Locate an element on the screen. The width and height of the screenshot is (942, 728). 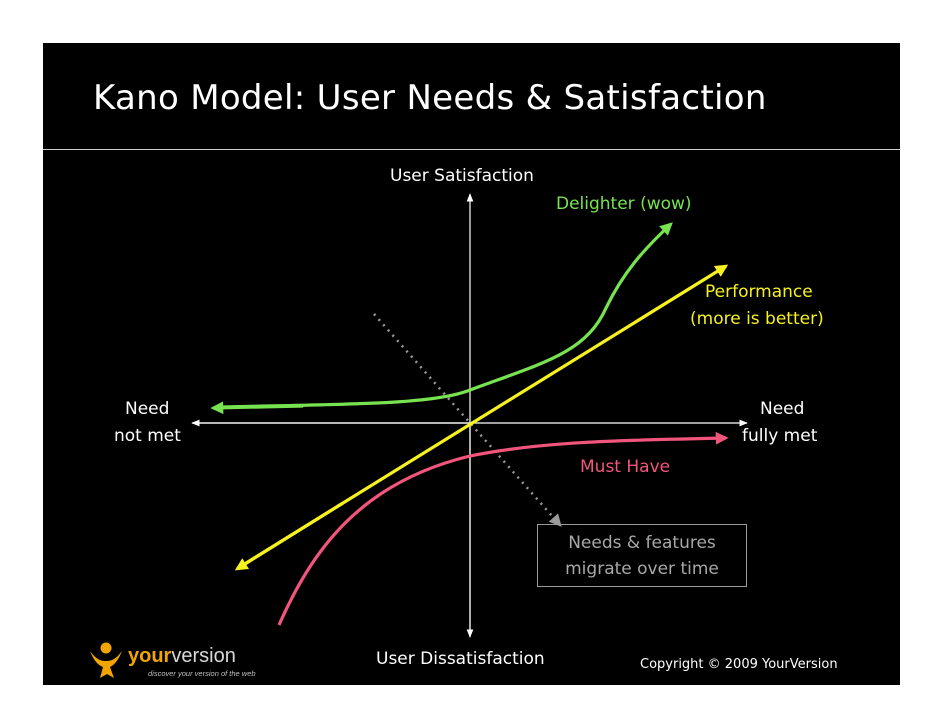
y-axis-top-label: User Satisfaction is located at coordinates (462, 176).